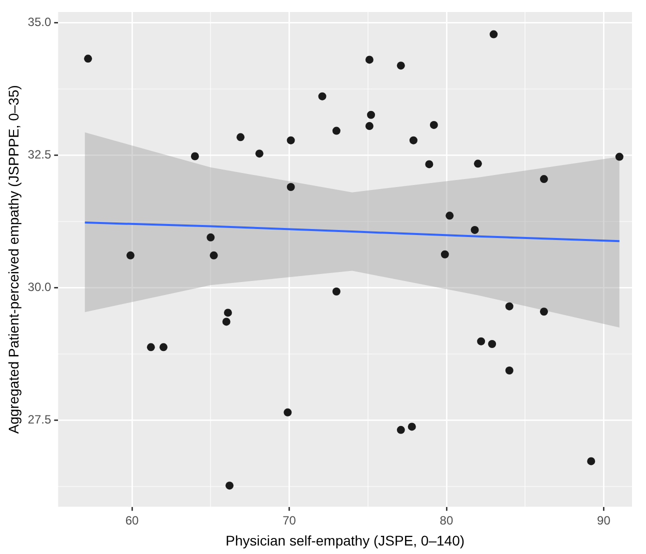 The image size is (646, 554). What do you see at coordinates (40, 21) in the screenshot?
I see `y-tick-label: 35.0` at bounding box center [40, 21].